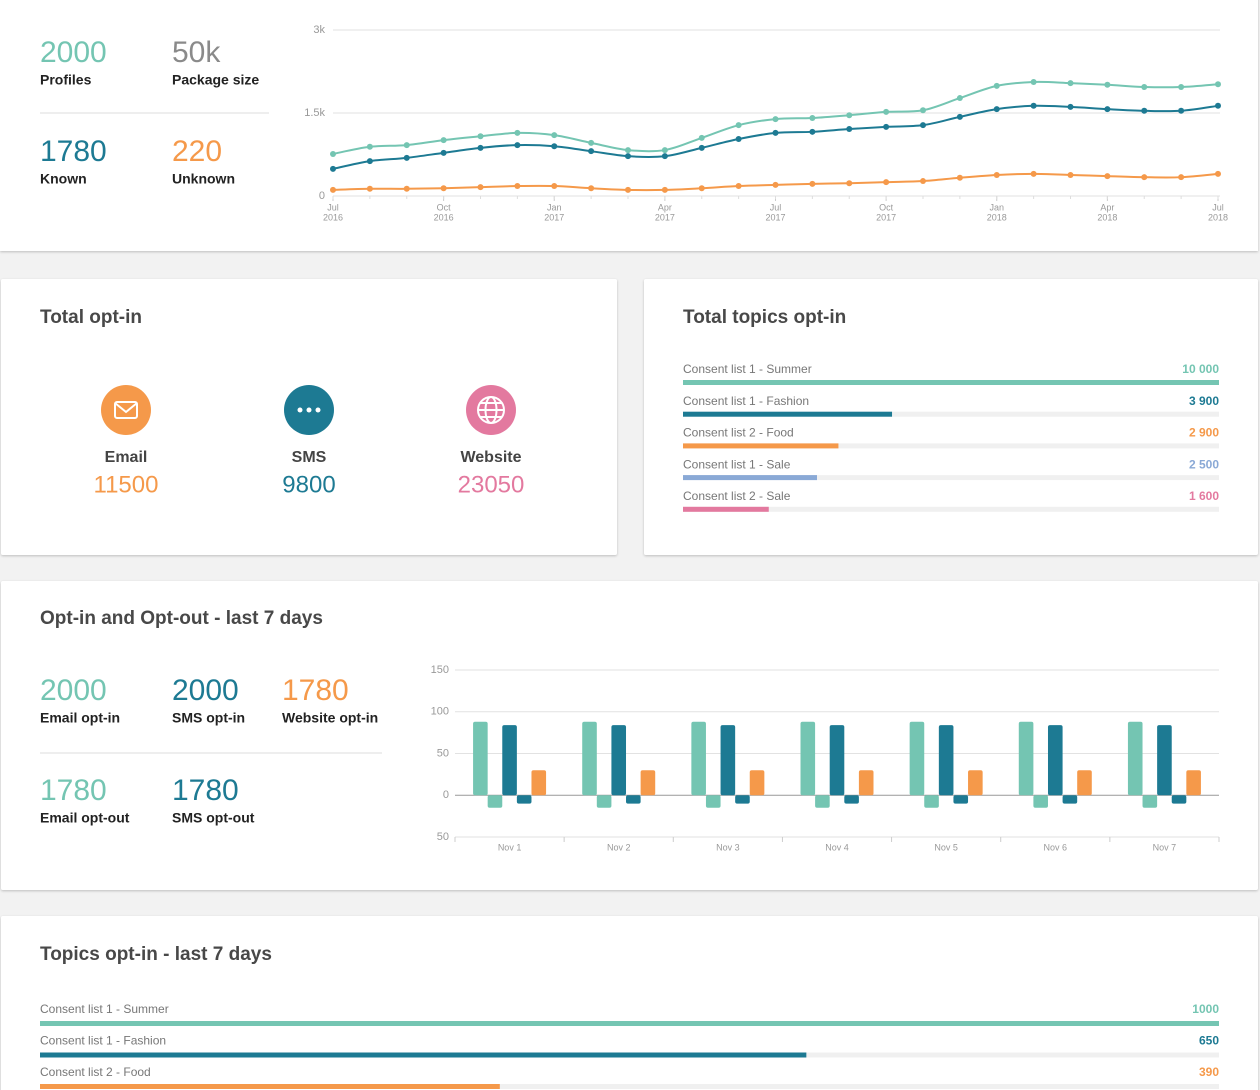 The width and height of the screenshot is (1260, 1090). I want to click on x-tick-label: Oct, so click(444, 207).